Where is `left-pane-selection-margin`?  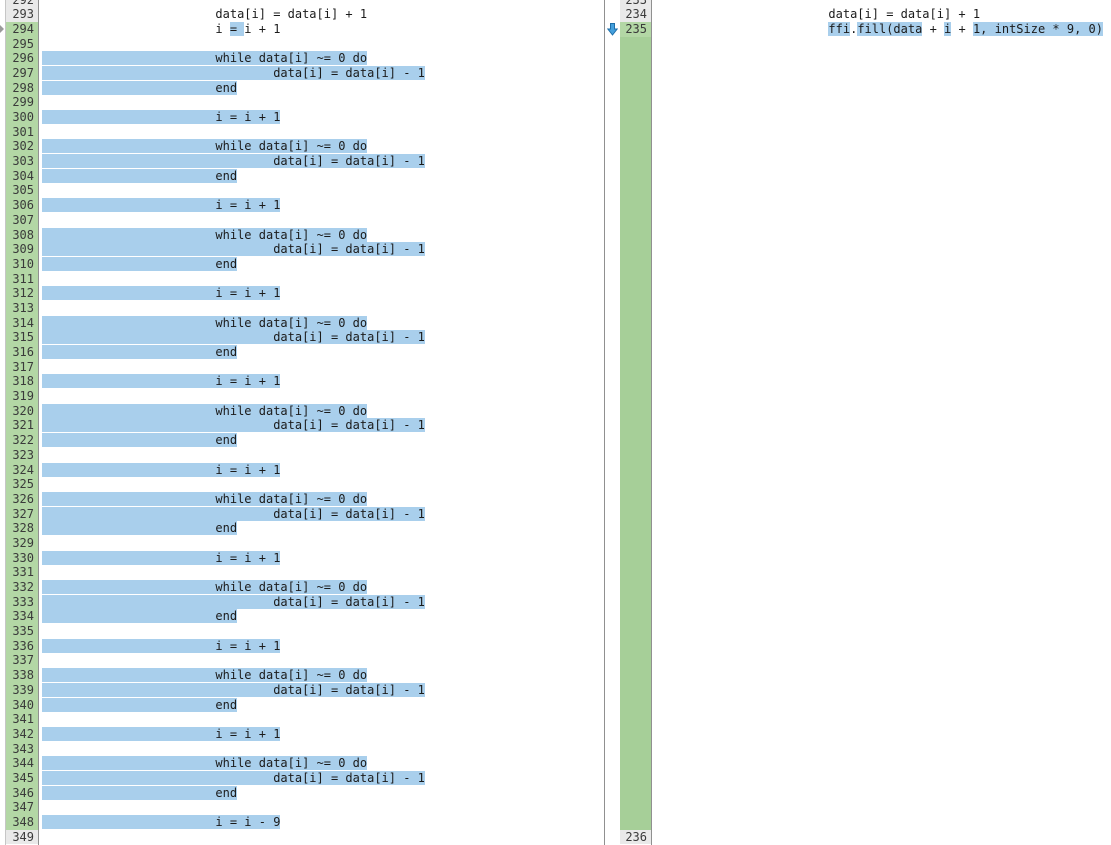 left-pane-selection-margin is located at coordinates (3, 422).